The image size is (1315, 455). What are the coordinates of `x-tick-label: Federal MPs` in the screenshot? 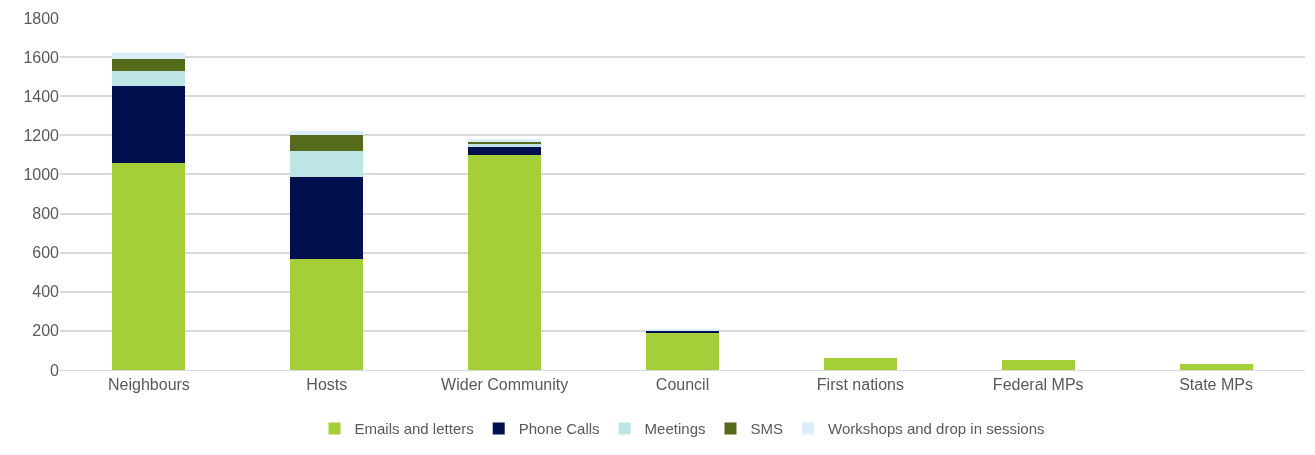 It's located at (1038, 385).